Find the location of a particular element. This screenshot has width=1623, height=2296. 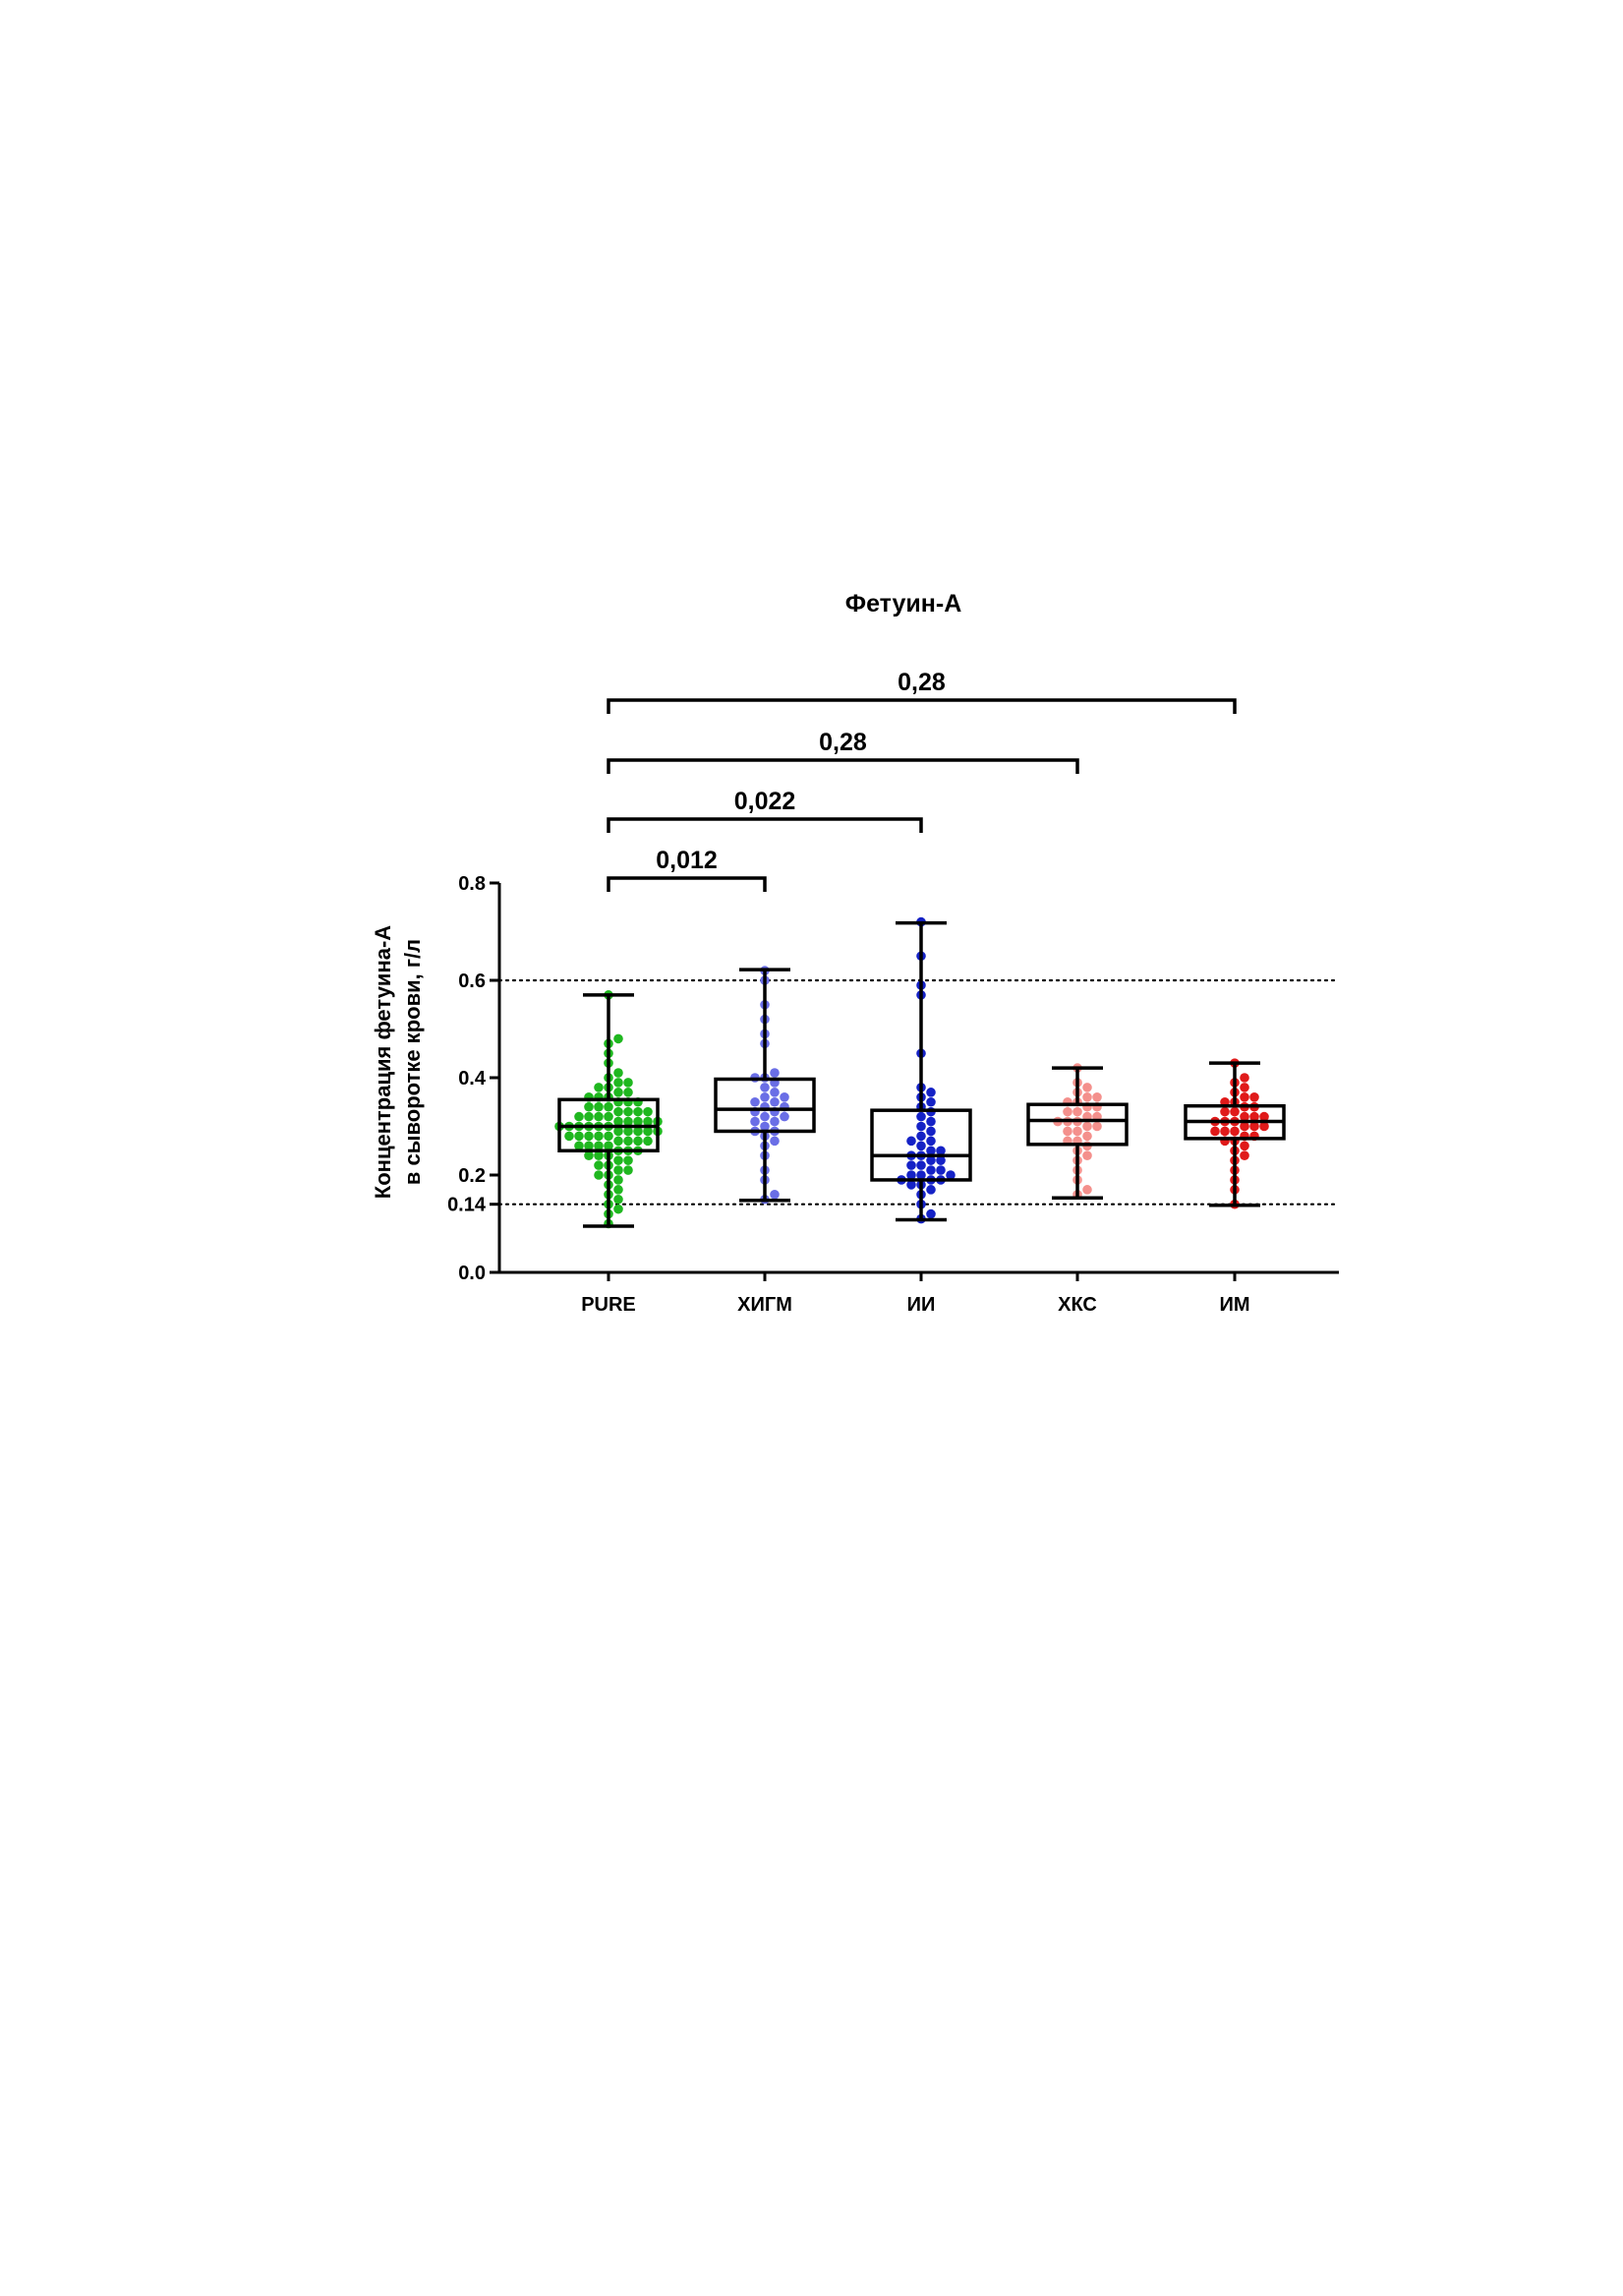

y-axis-label-line1: Концентрация фетуина-А is located at coordinates (383, 1062).